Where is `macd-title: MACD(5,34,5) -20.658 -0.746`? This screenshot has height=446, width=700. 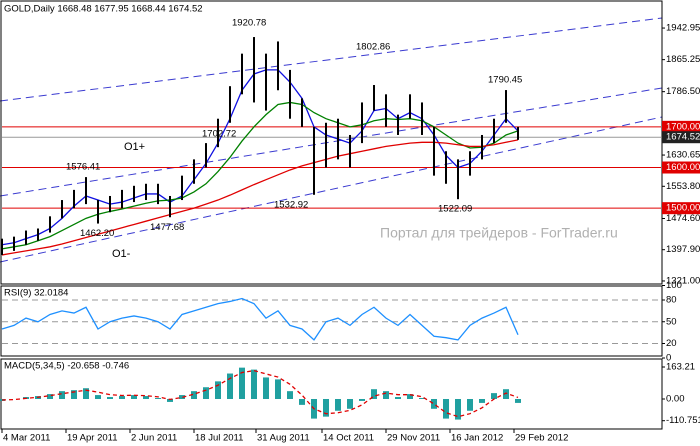 macd-title: MACD(5,34,5) -20.658 -0.746 is located at coordinates (66, 366).